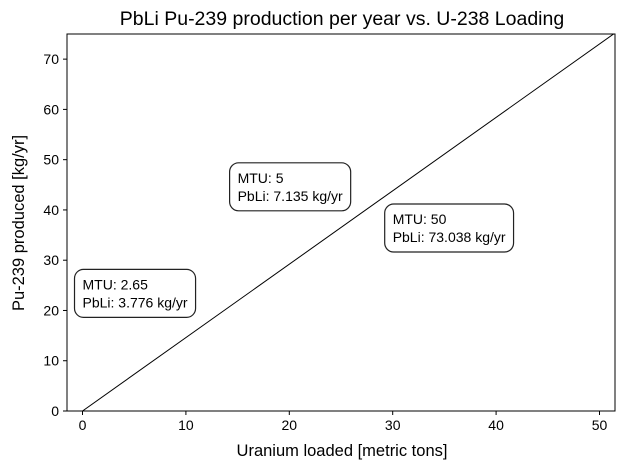 Image resolution: width=630 pixels, height=470 pixels. What do you see at coordinates (51, 160) in the screenshot?
I see `y-tick-label-50: 50` at bounding box center [51, 160].